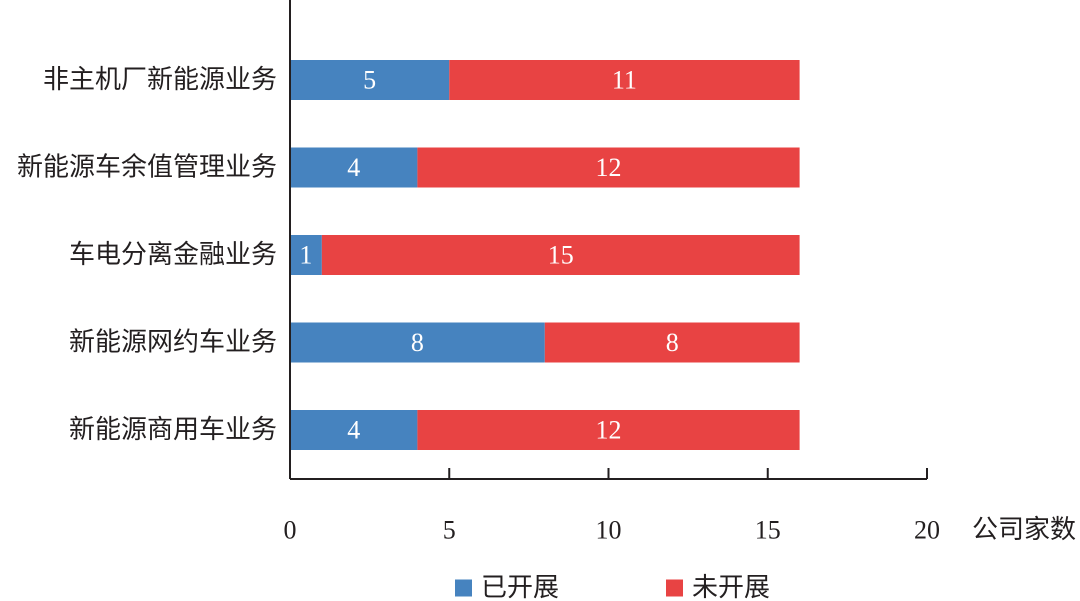 Image resolution: width=1080 pixels, height=601 pixels. What do you see at coordinates (612, 506) in the screenshot?
I see `x-ticks: 0 5 10 15 20` at bounding box center [612, 506].